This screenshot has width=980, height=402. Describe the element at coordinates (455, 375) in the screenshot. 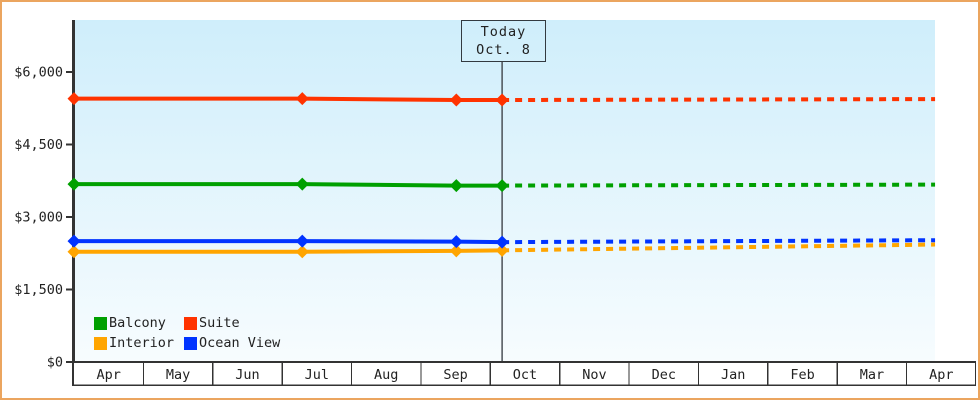

I see `x-tick-label: Sep` at that location.